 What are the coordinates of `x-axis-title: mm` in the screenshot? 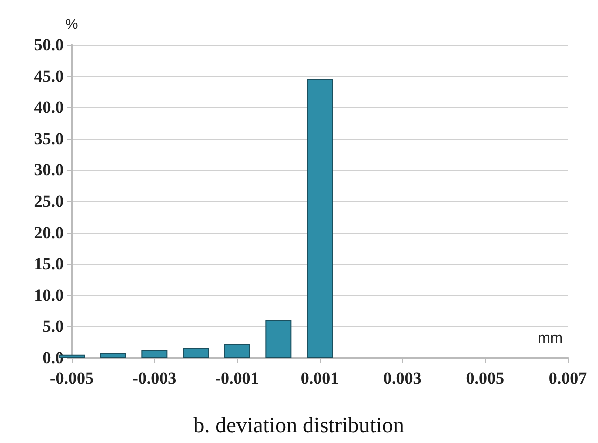 It's located at (550, 338).